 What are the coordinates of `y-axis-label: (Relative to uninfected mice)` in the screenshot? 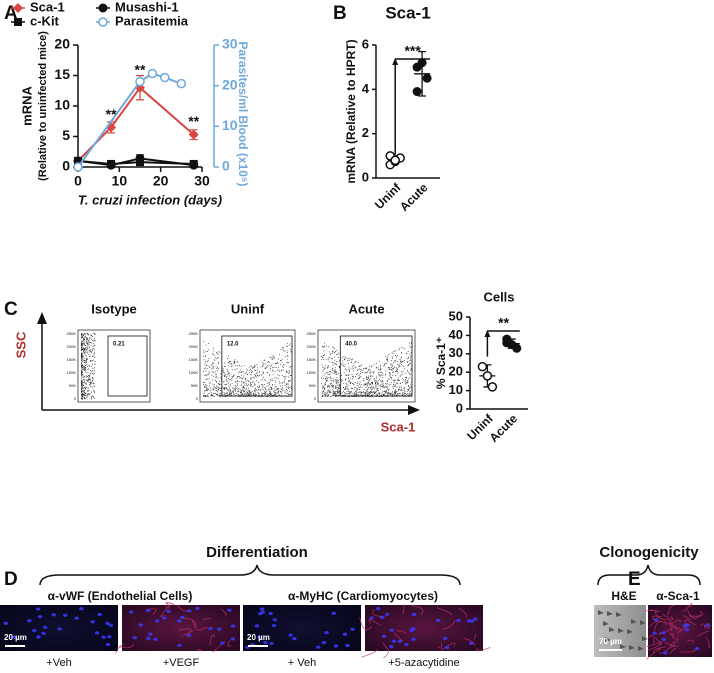 It's located at (43, 106).